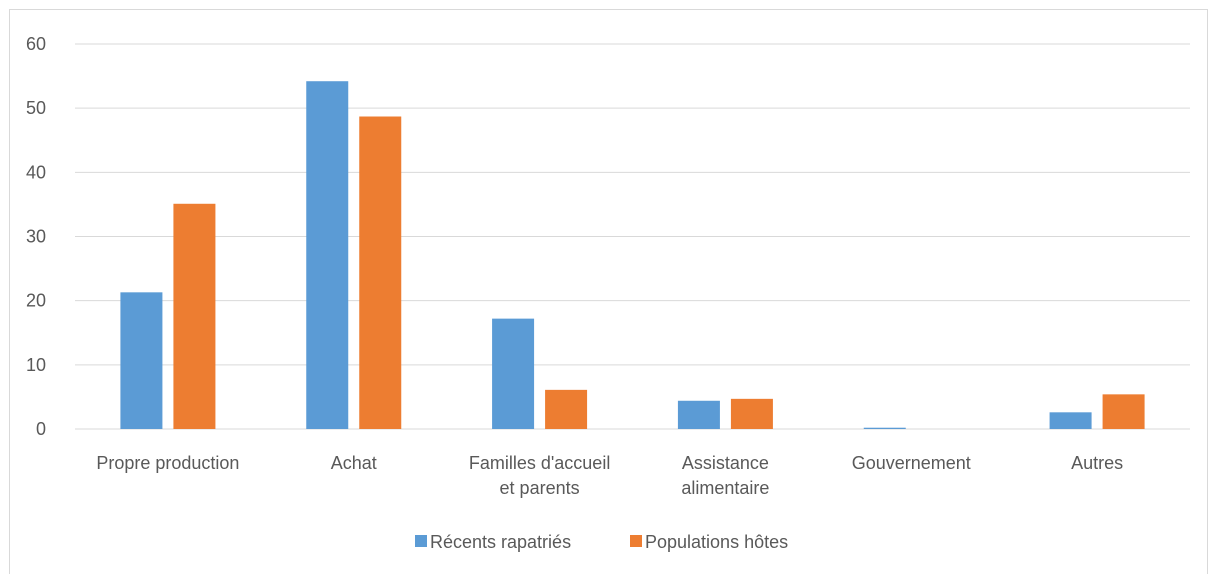 The image size is (1209, 574). What do you see at coordinates (911, 463) in the screenshot?
I see `x-category-label: Gouvernement` at bounding box center [911, 463].